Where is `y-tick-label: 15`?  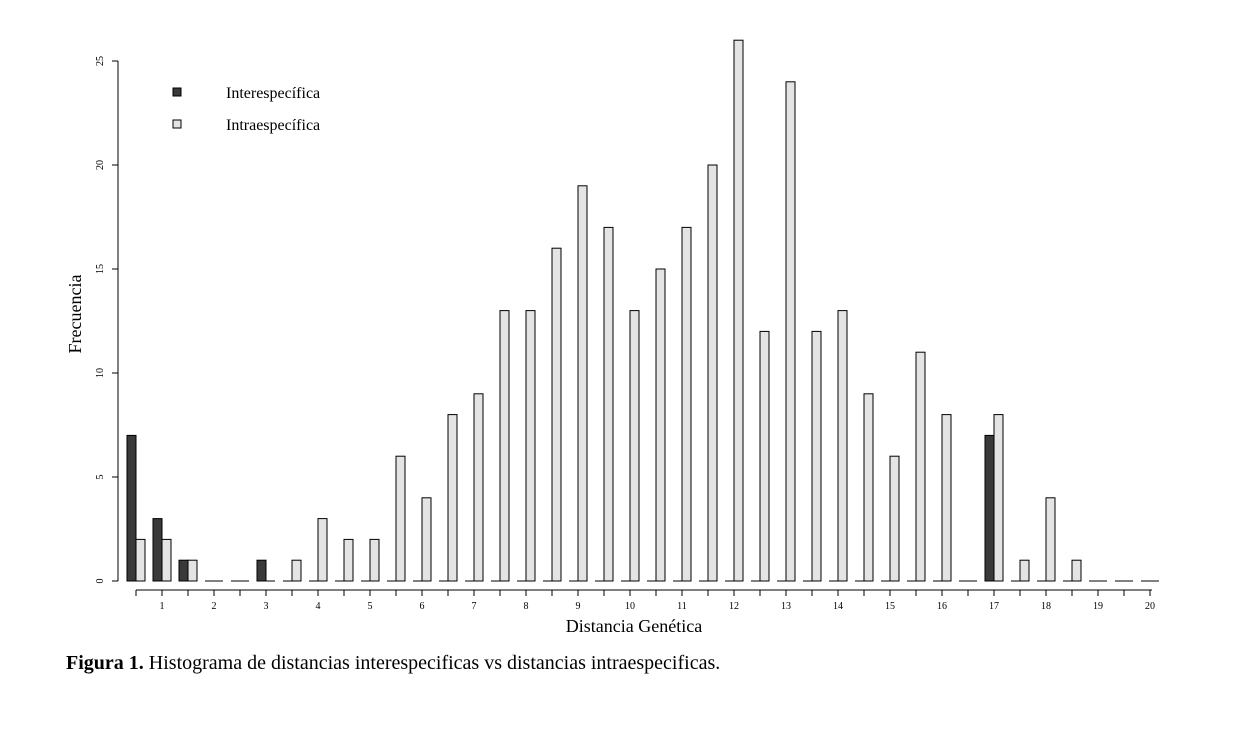
y-tick-label: 15 is located at coordinates (100, 269).